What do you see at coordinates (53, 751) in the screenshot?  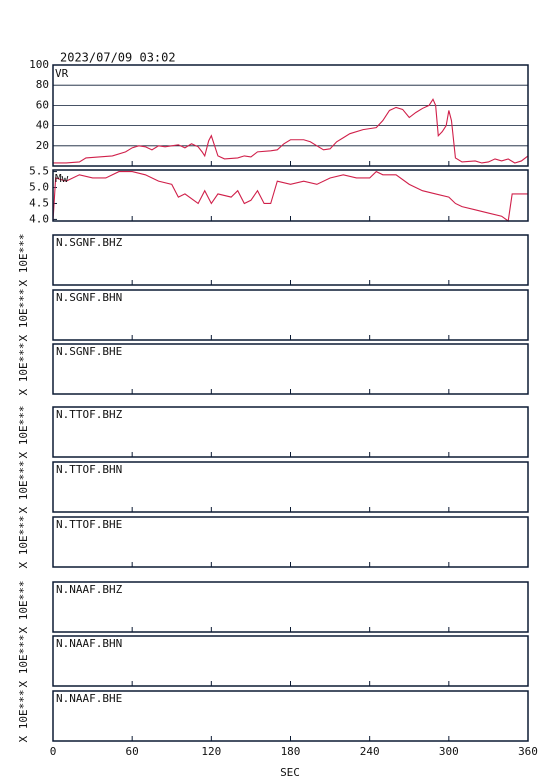 I see `x-tick-label: 0` at bounding box center [53, 751].